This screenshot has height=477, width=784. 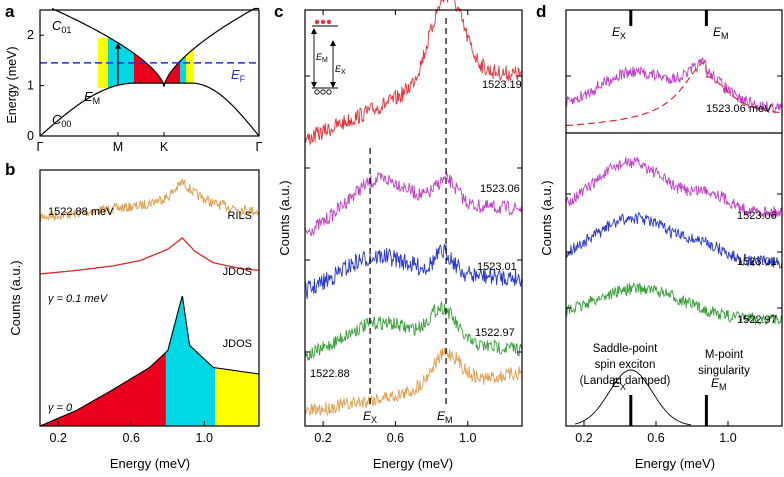 What do you see at coordinates (149, 199) in the screenshot?
I see `rils-line` at bounding box center [149, 199].